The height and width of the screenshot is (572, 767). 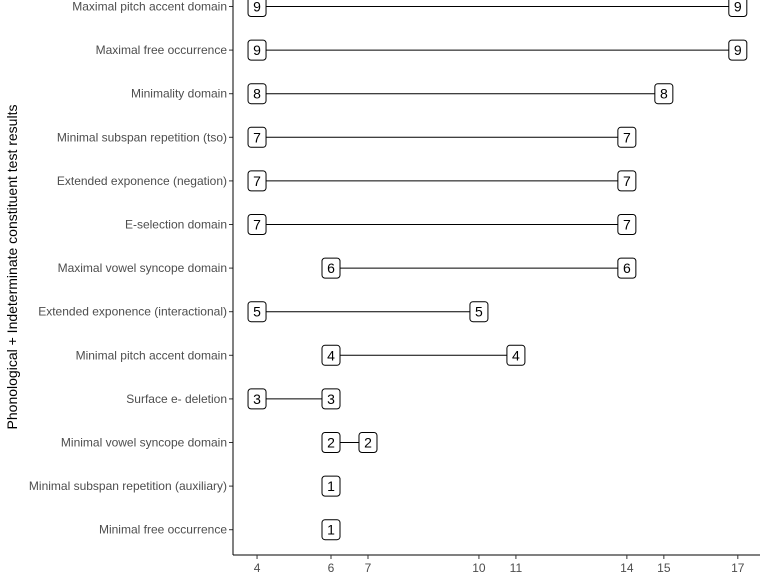 I want to click on y-tick-label: Maximal free occurrence, so click(x=162, y=50).